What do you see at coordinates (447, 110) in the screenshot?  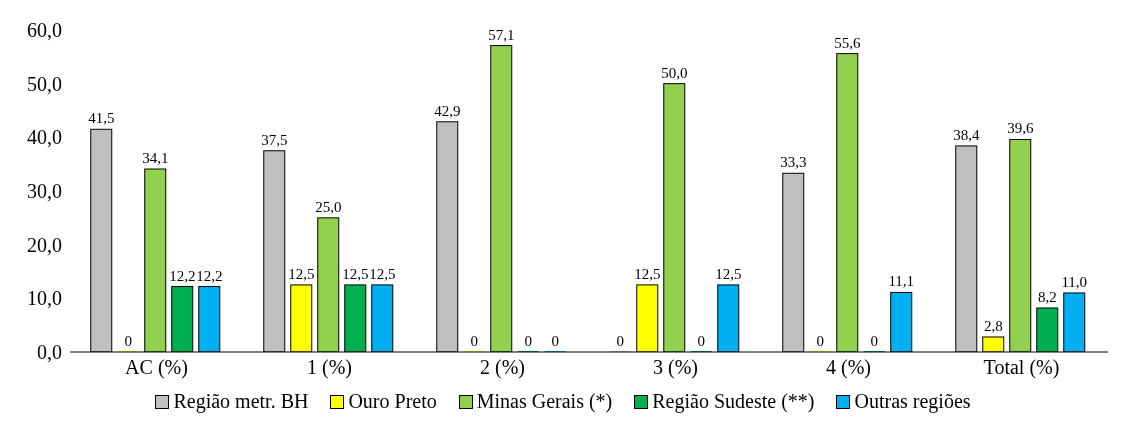 I see `data-label: 42,9` at bounding box center [447, 110].